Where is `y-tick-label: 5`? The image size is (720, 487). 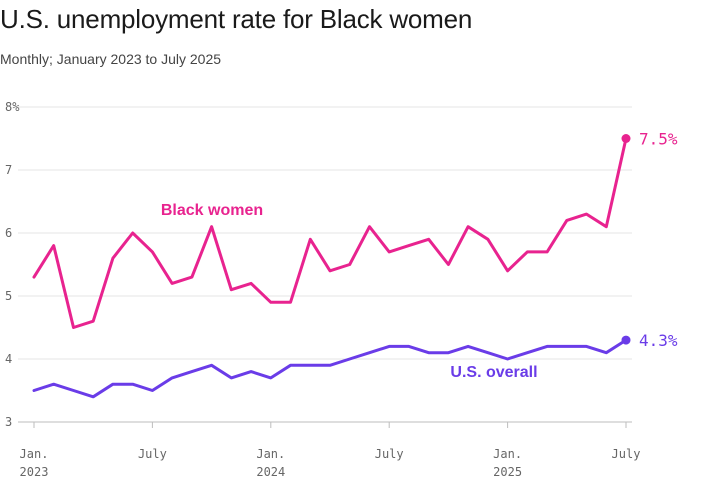
y-tick-label: 5 is located at coordinates (8, 296).